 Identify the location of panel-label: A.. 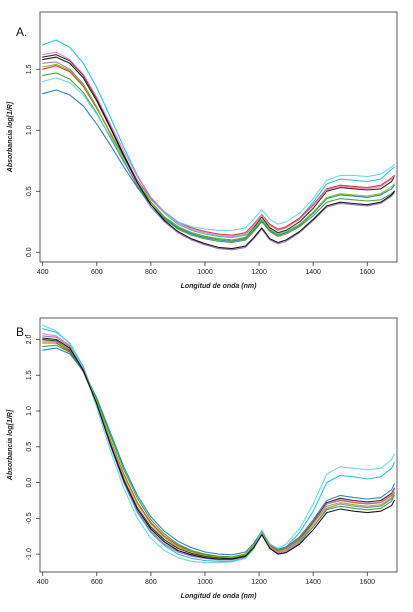
(21, 32).